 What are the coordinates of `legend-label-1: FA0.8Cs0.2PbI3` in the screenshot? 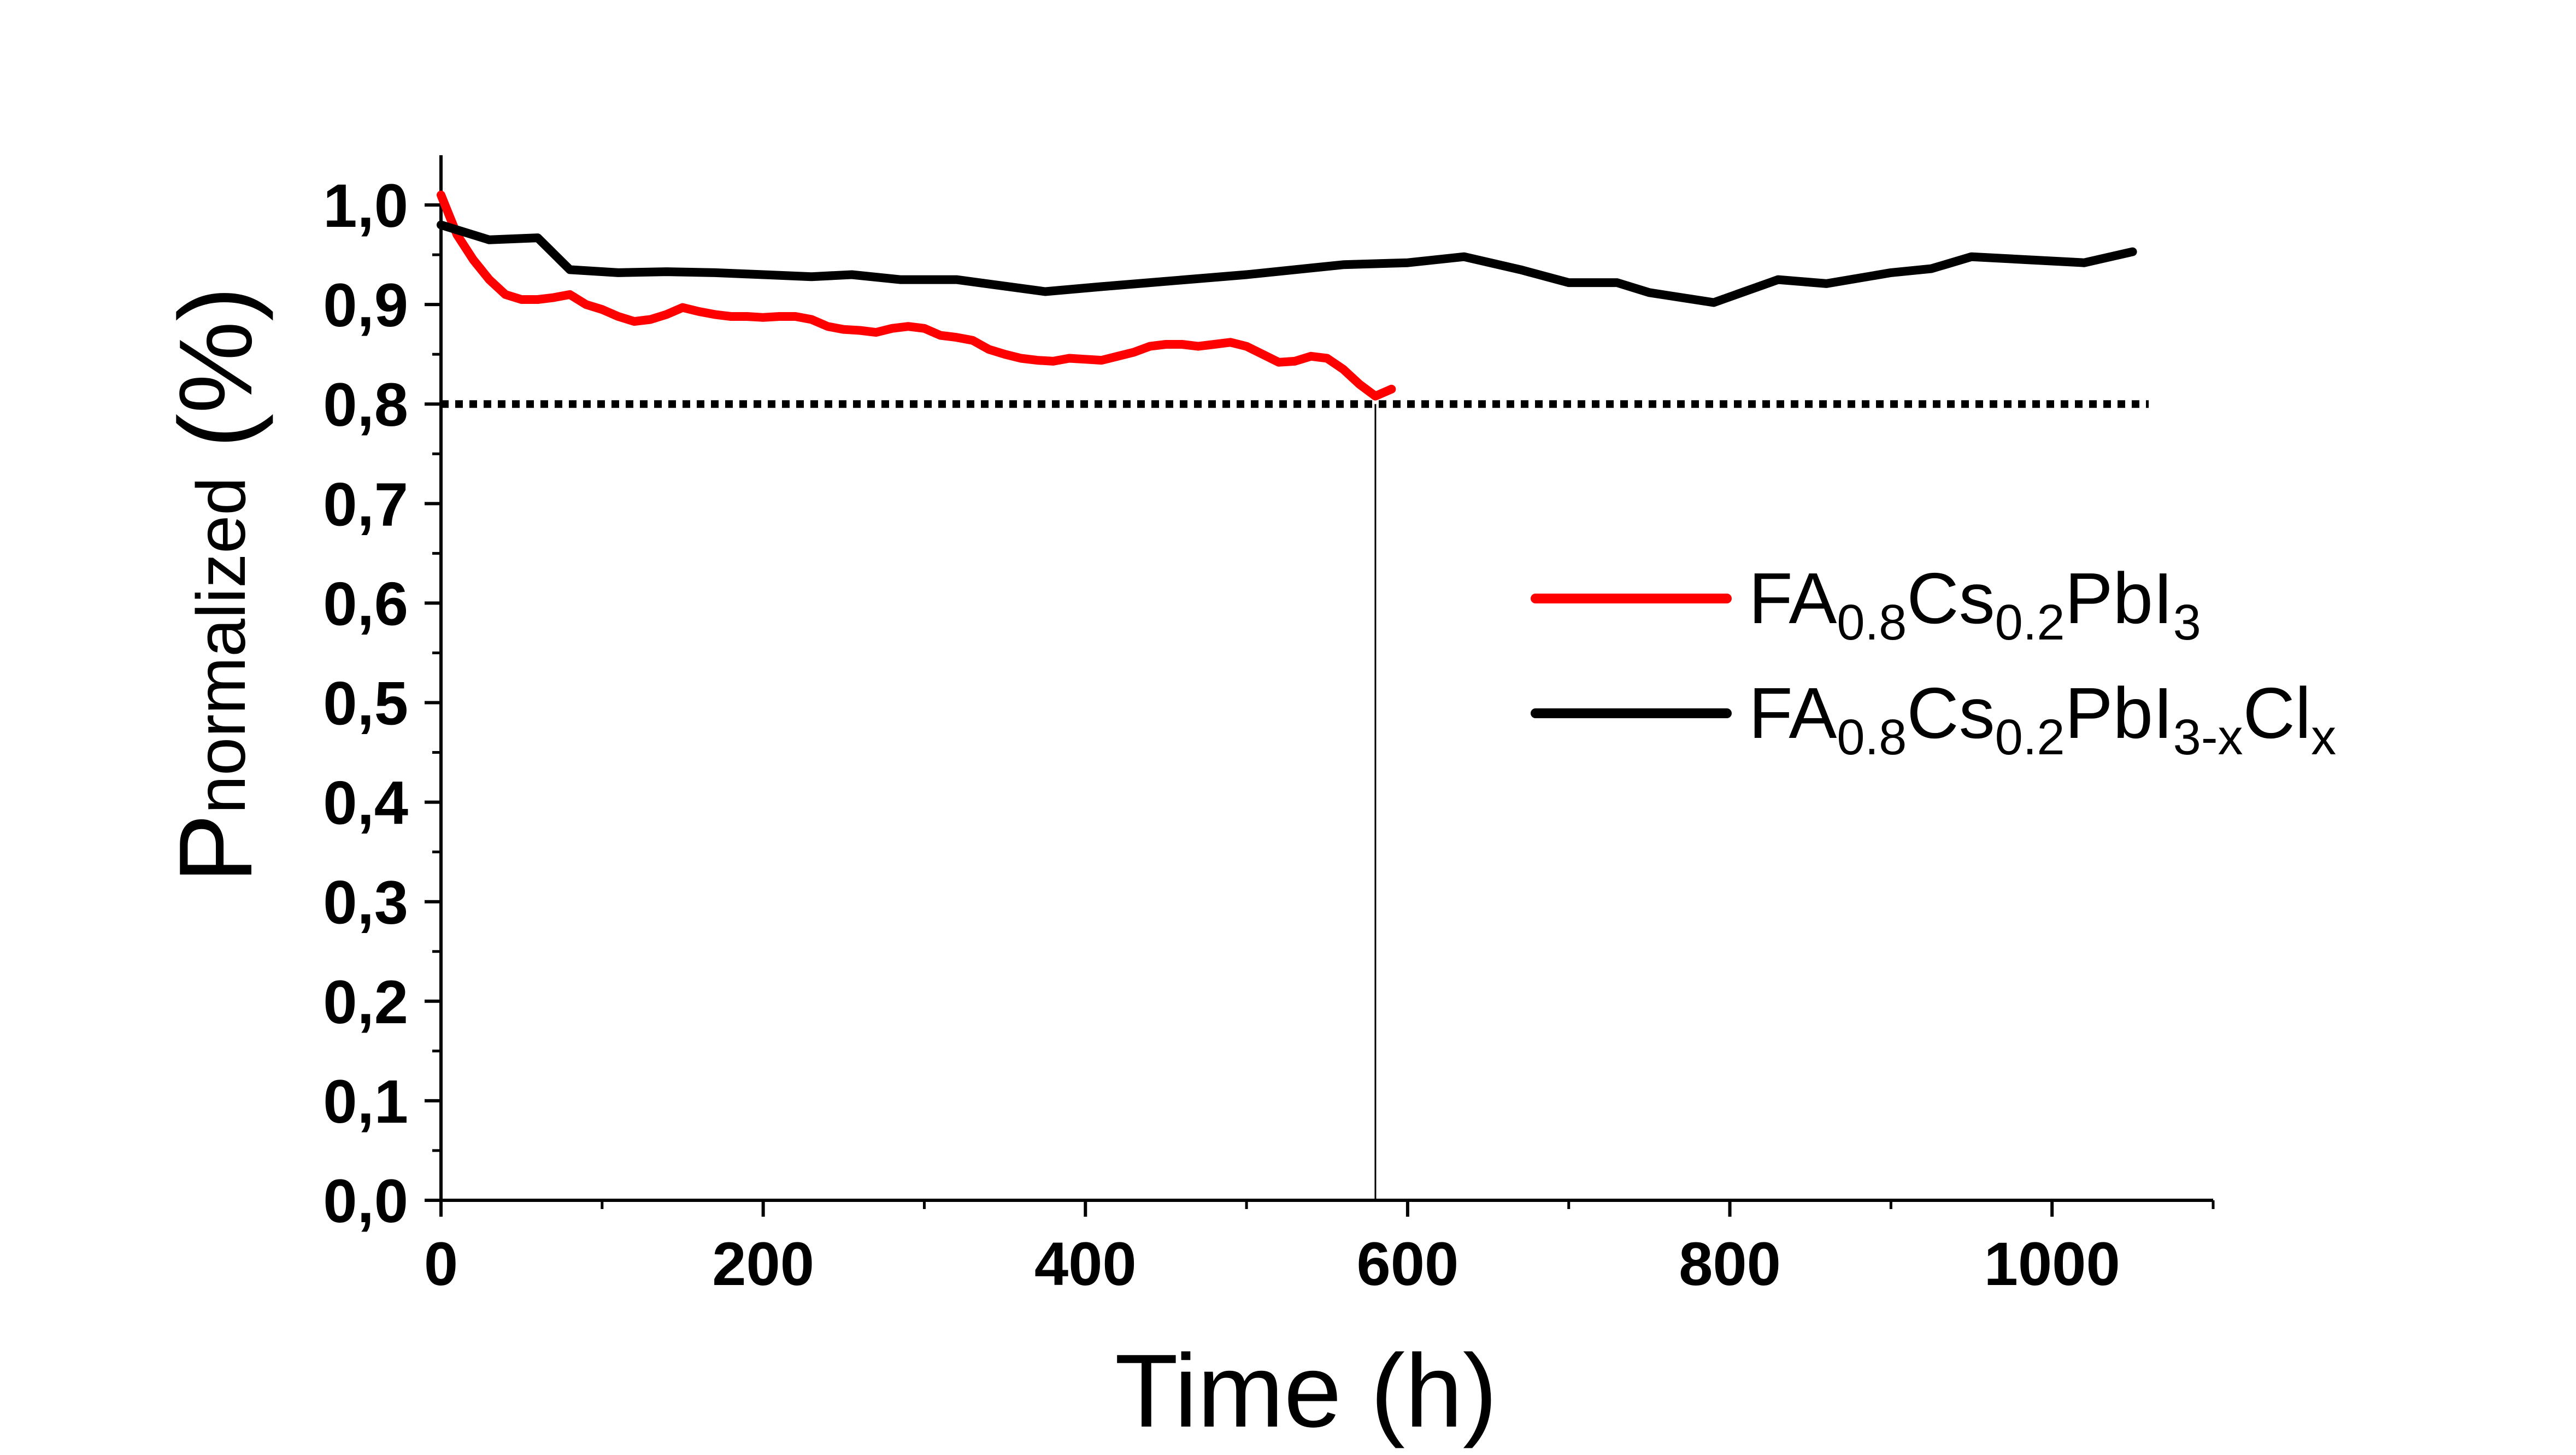 It's located at (1975, 604).